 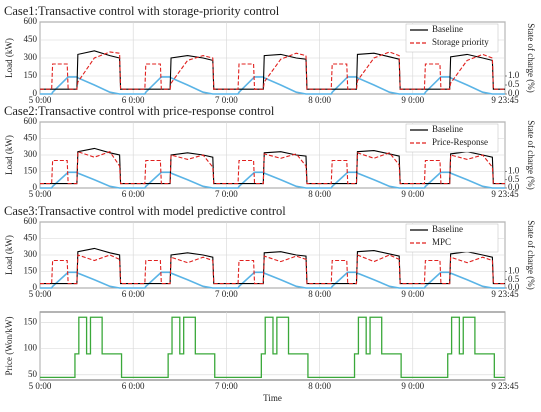 What do you see at coordinates (31, 348) in the screenshot?
I see `y-tick-label: 100` at bounding box center [31, 348].